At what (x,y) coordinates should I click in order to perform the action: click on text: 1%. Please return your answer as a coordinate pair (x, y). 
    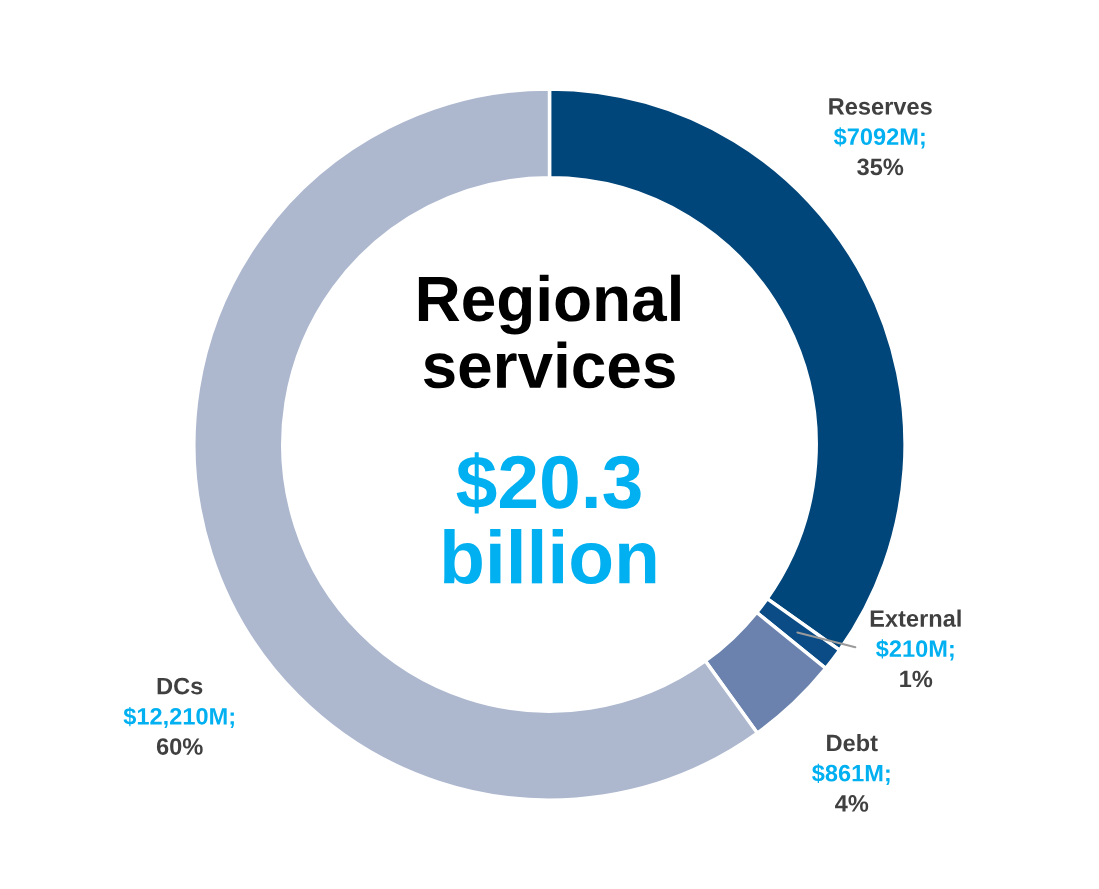
    Looking at the image, I should click on (916, 679).